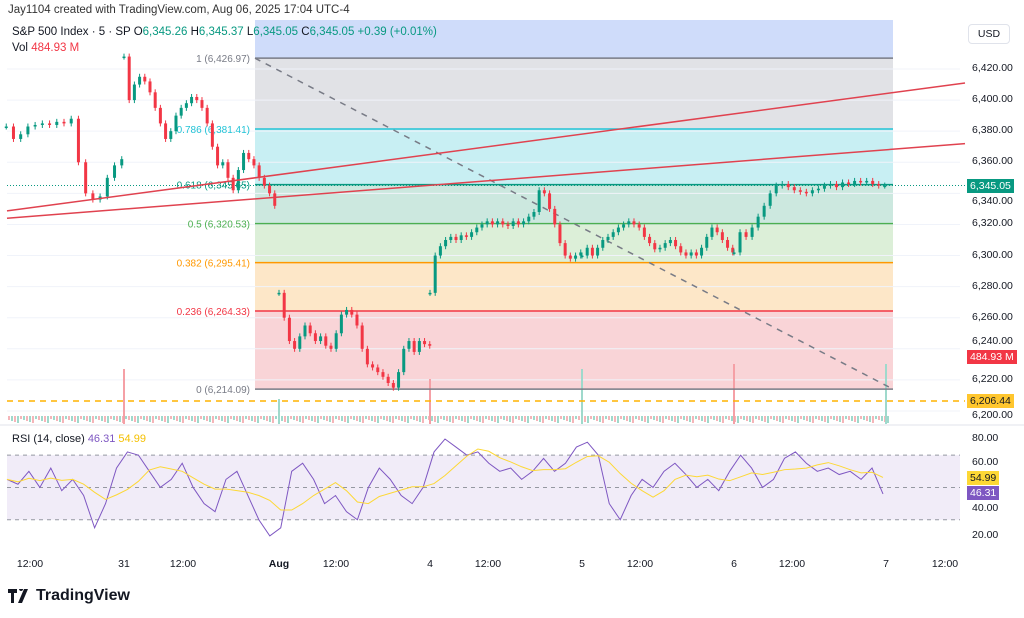  What do you see at coordinates (20, 48) in the screenshot?
I see `volume-label: Vol` at bounding box center [20, 48].